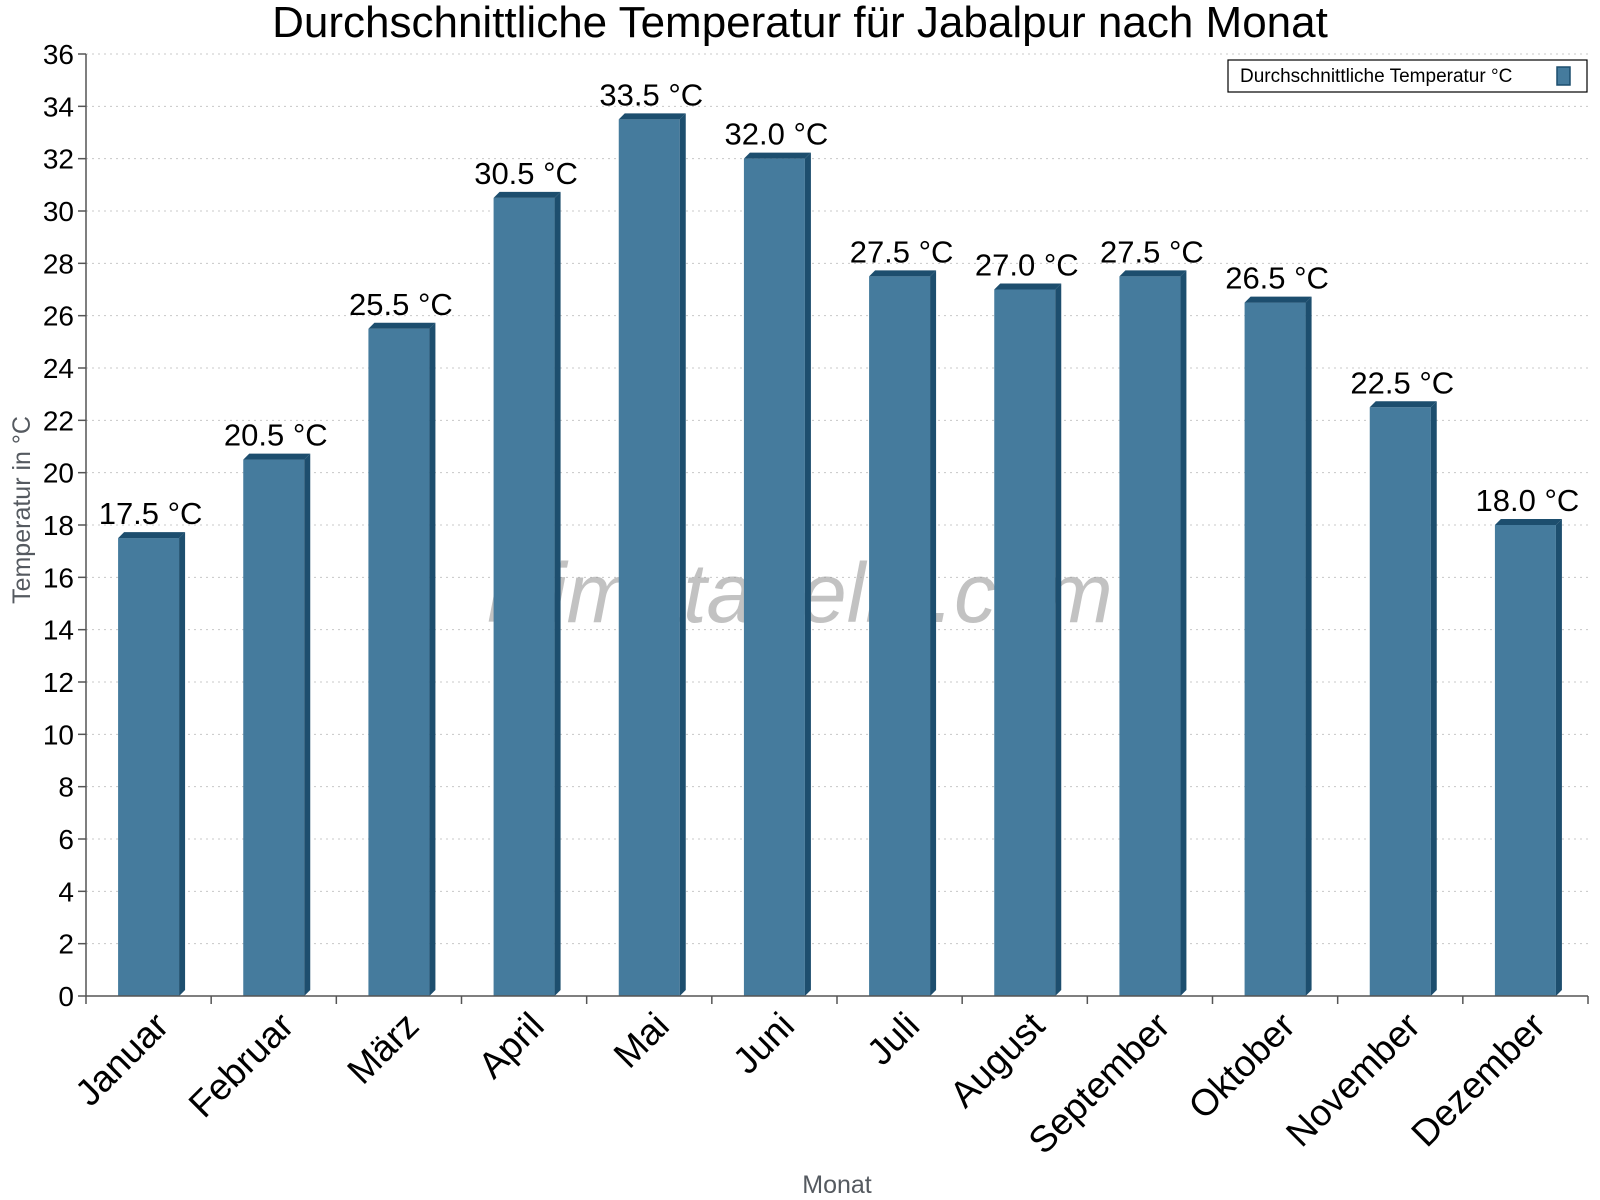 Image resolution: width=1600 pixels, height=1200 pixels. What do you see at coordinates (1376, 76) in the screenshot?
I see `legend-label: Durchschnittliche Temperatur °C` at bounding box center [1376, 76].